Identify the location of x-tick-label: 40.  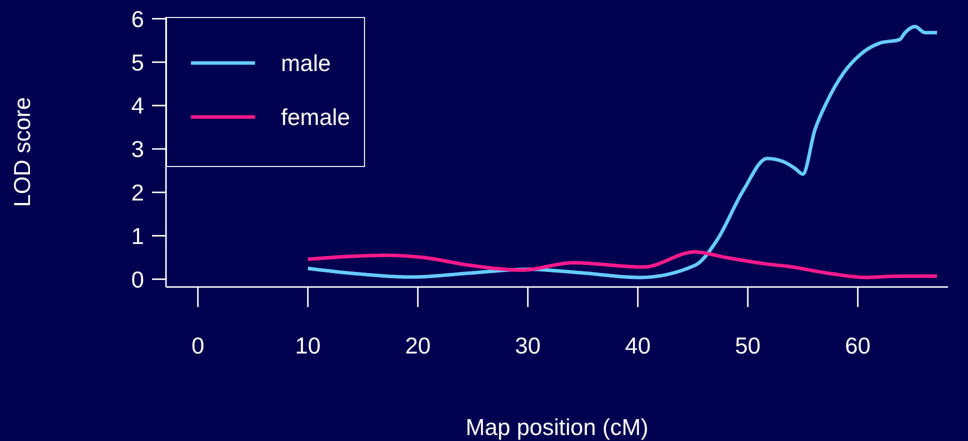
(638, 345).